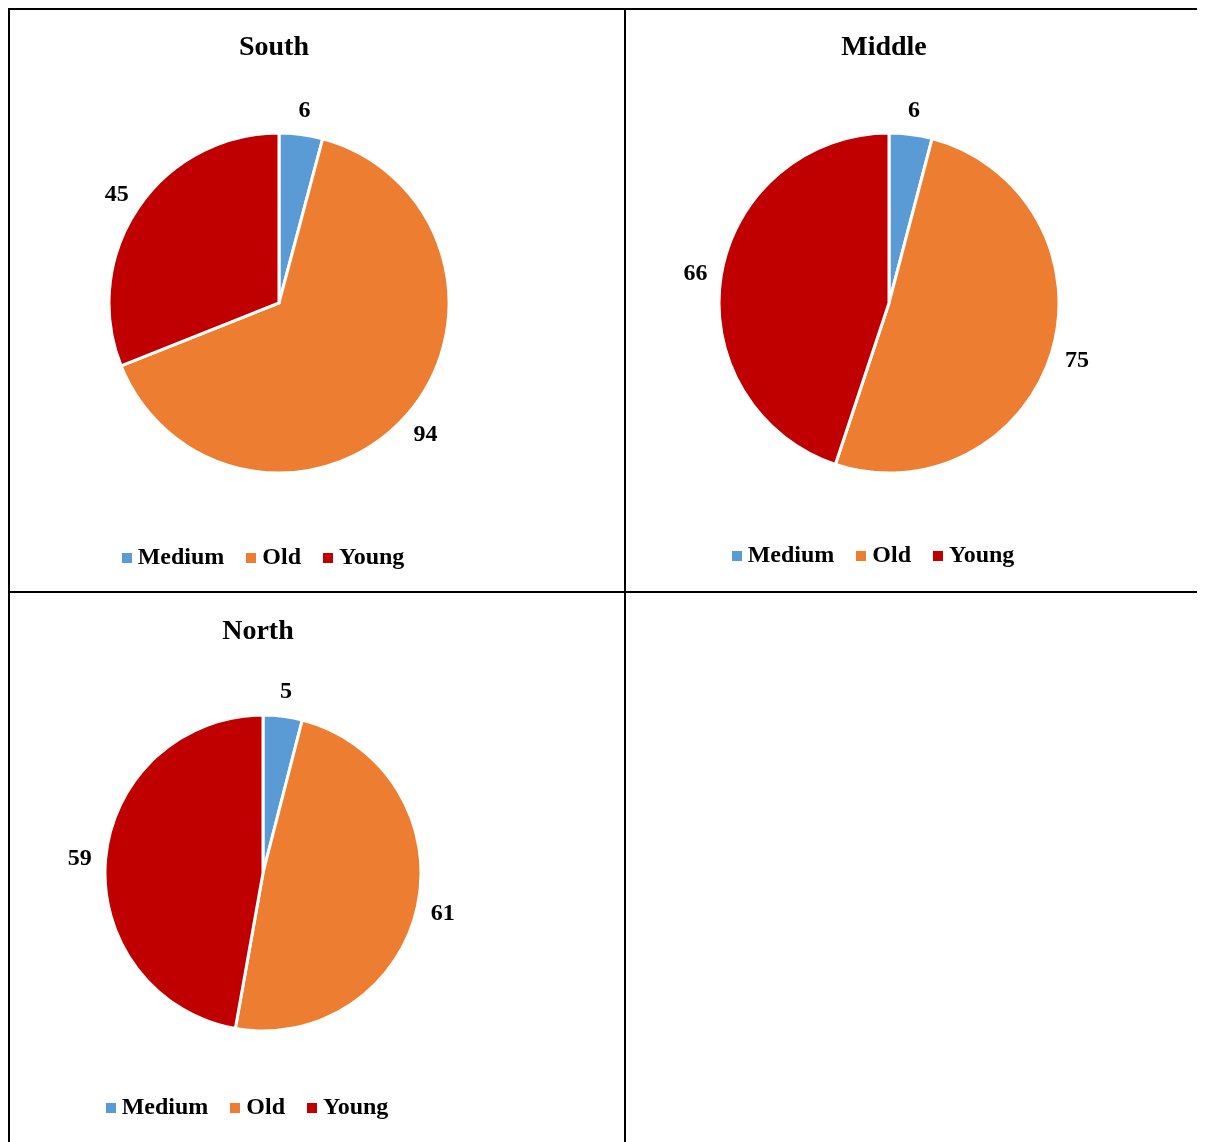 The width and height of the screenshot is (1205, 1142). What do you see at coordinates (442, 912) in the screenshot?
I see `data-label: 61` at bounding box center [442, 912].